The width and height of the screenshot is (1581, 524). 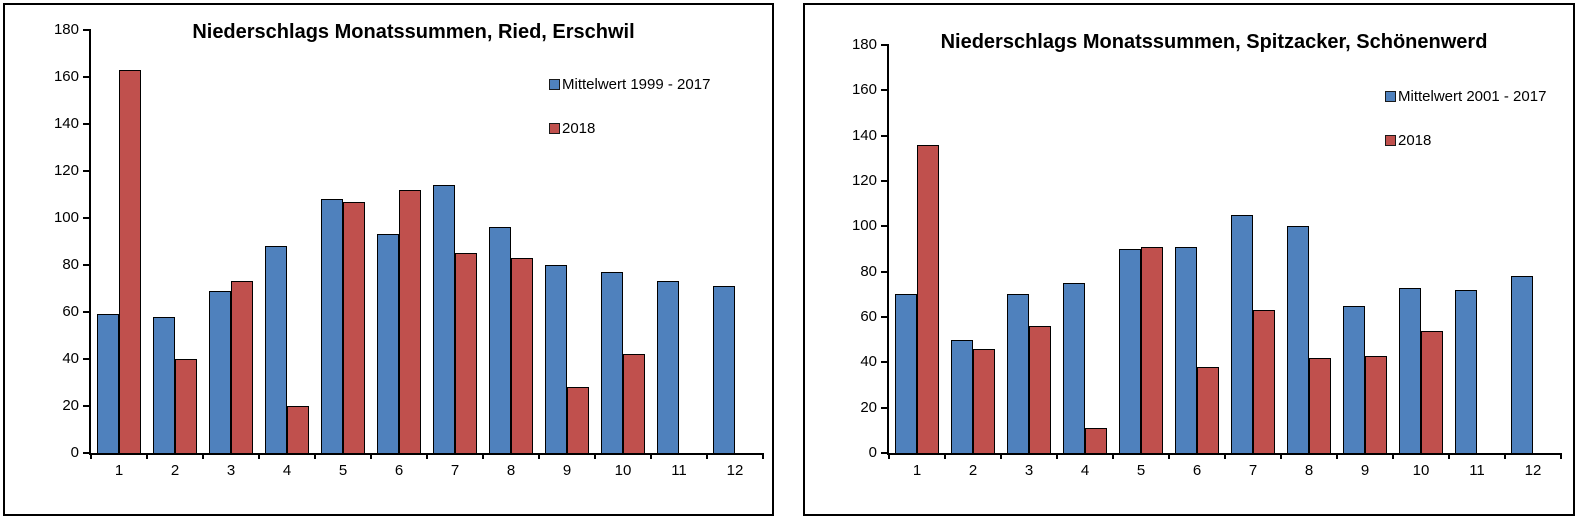 What do you see at coordinates (287, 470) in the screenshot?
I see `x-category-label: 4` at bounding box center [287, 470].